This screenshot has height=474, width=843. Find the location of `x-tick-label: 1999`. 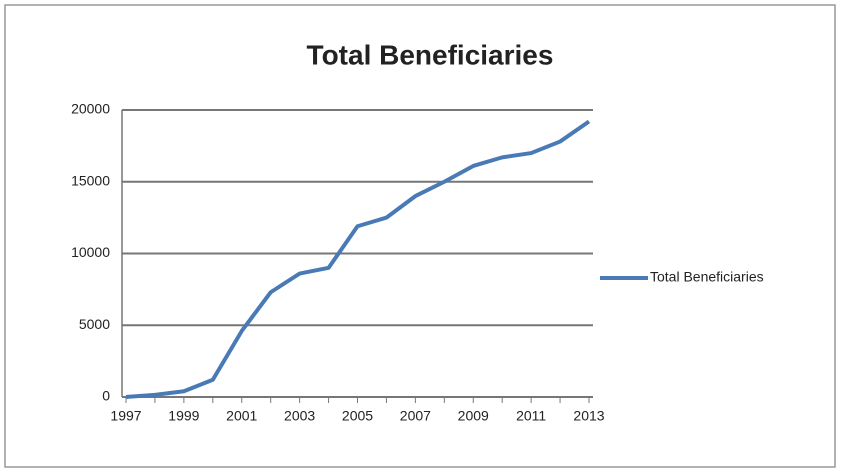

x-tick-label: 1999 is located at coordinates (183, 416).